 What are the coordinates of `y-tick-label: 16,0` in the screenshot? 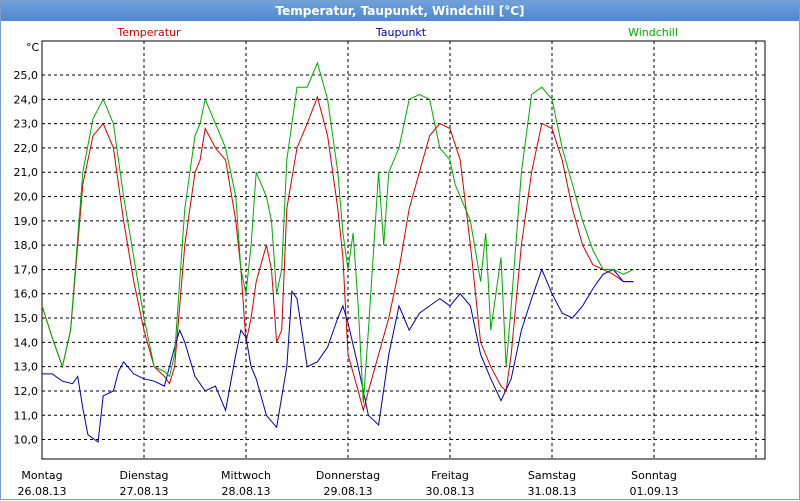 It's located at (26, 294).